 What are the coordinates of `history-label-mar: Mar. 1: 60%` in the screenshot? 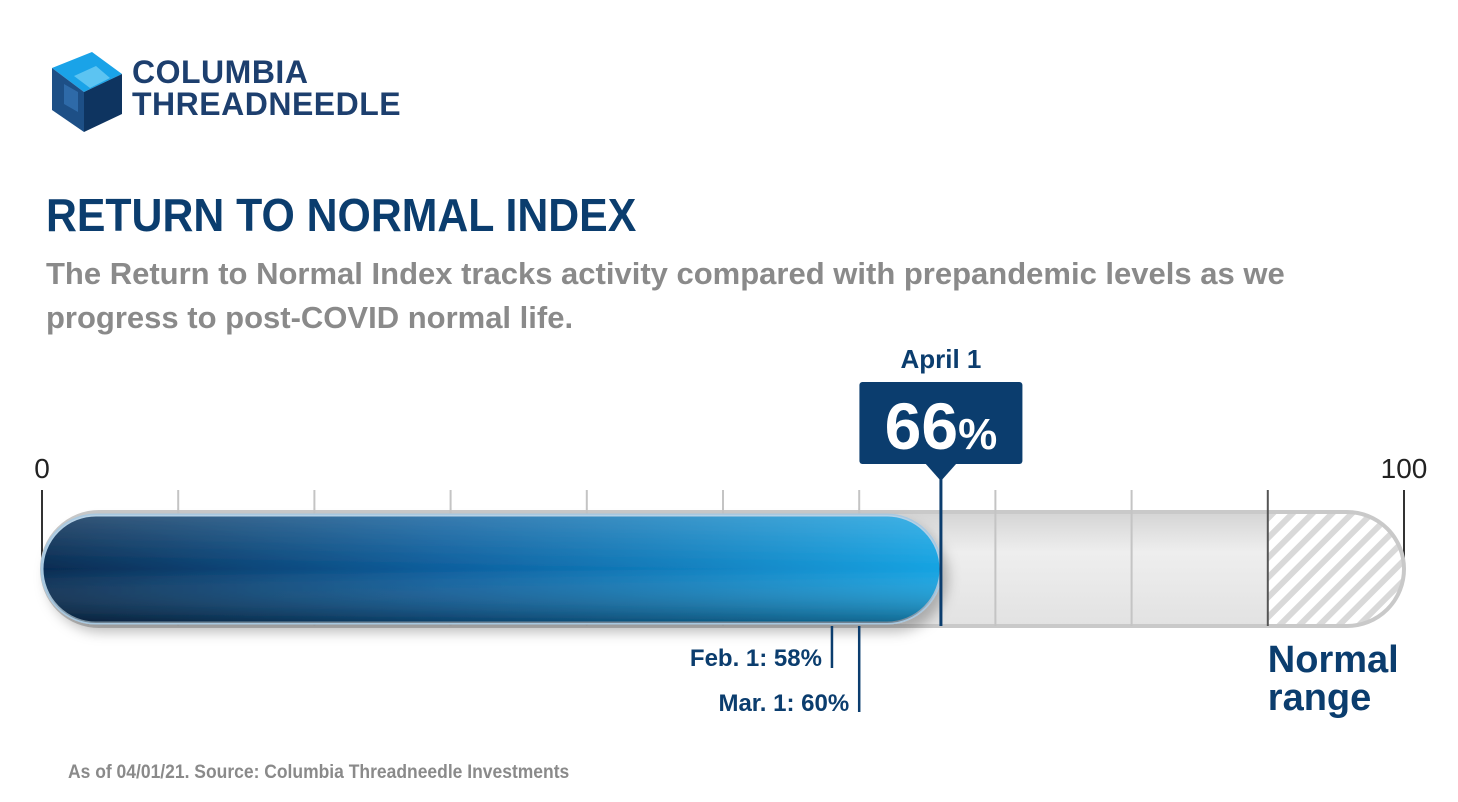 It's located at (783, 703).